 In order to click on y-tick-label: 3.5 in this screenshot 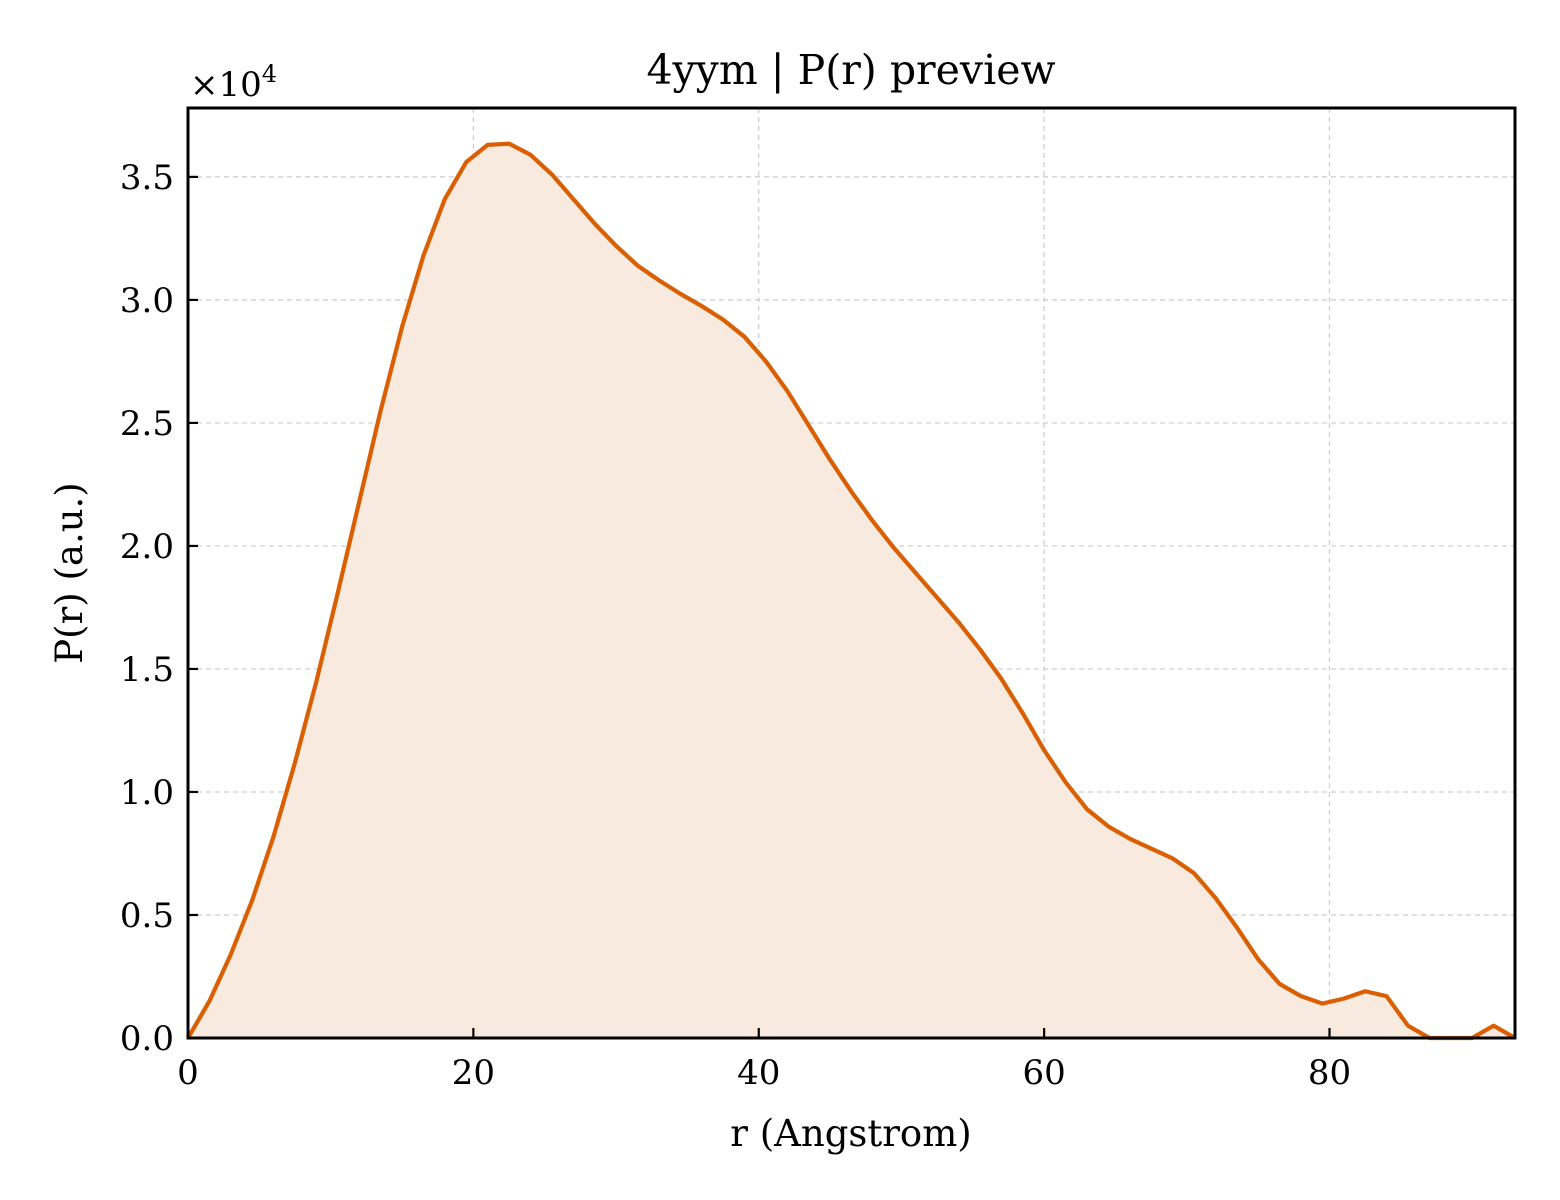, I will do `click(147, 178)`.